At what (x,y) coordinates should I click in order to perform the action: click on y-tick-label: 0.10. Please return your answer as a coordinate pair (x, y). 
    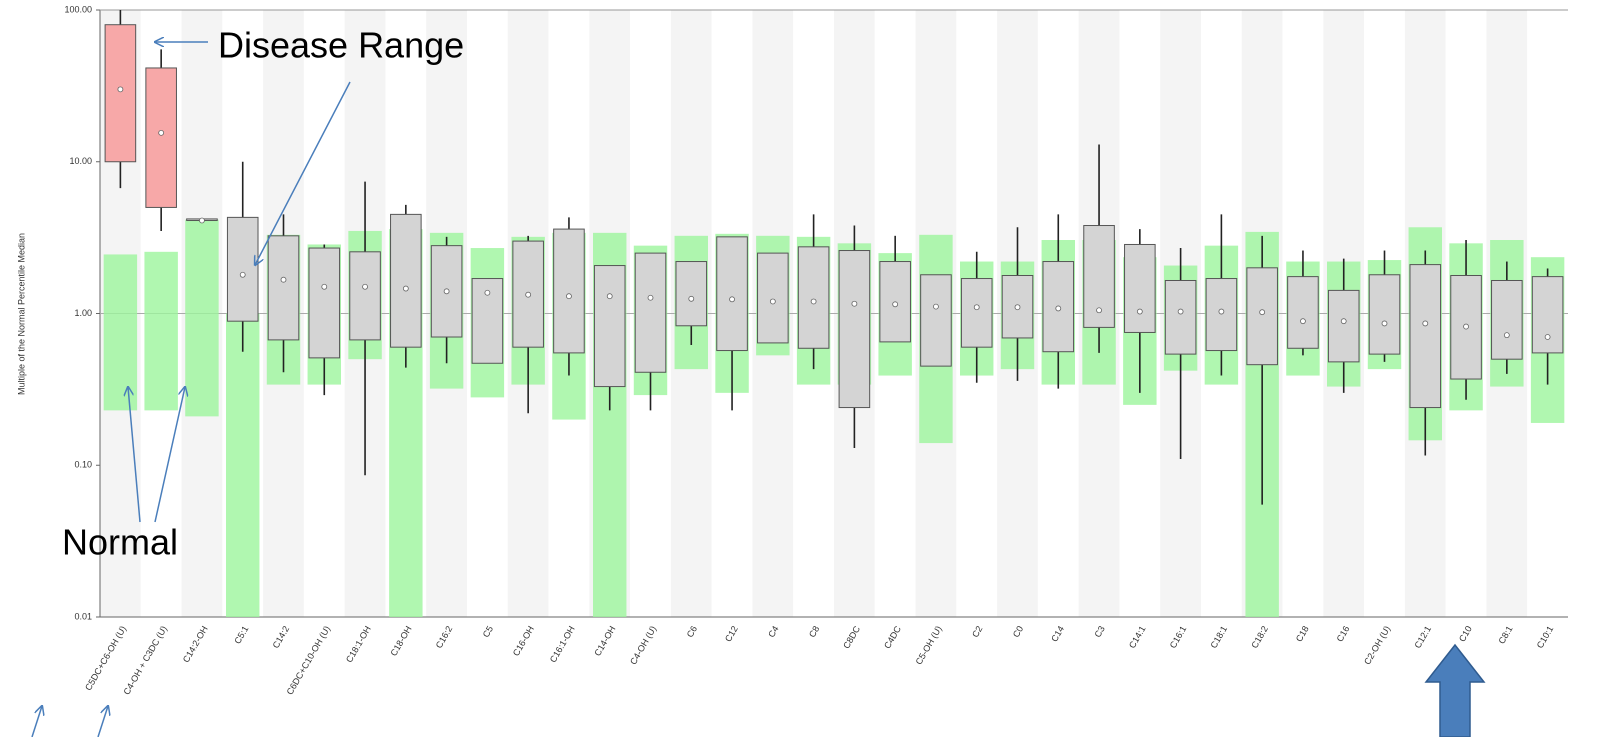
    Looking at the image, I should click on (83, 465).